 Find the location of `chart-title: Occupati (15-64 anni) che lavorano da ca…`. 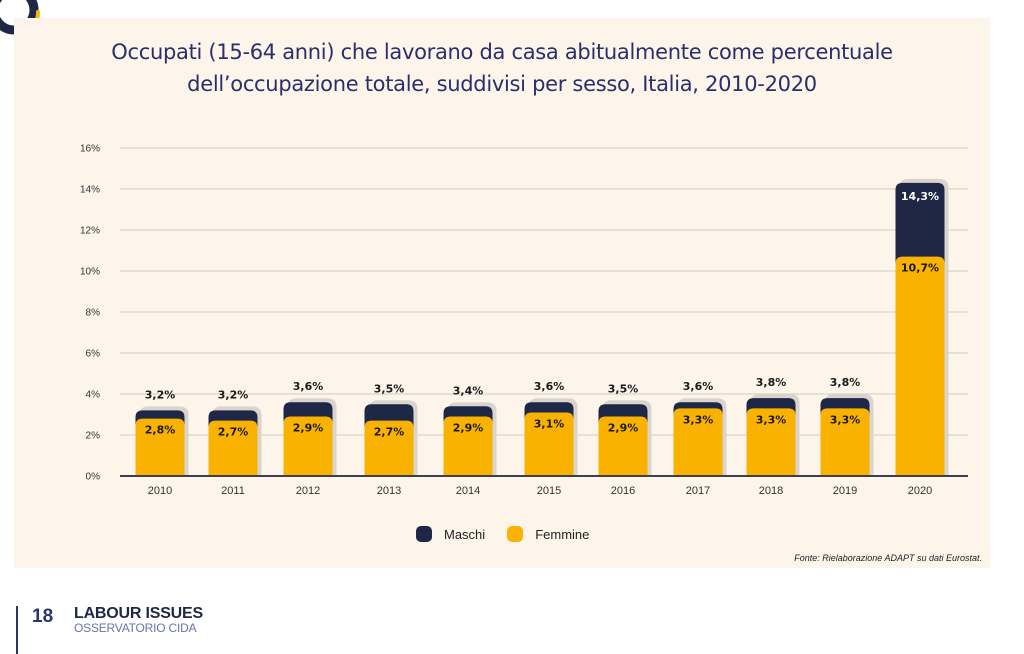

chart-title: Occupati (15-64 anni) che lavorano da ca… is located at coordinates (502, 68).